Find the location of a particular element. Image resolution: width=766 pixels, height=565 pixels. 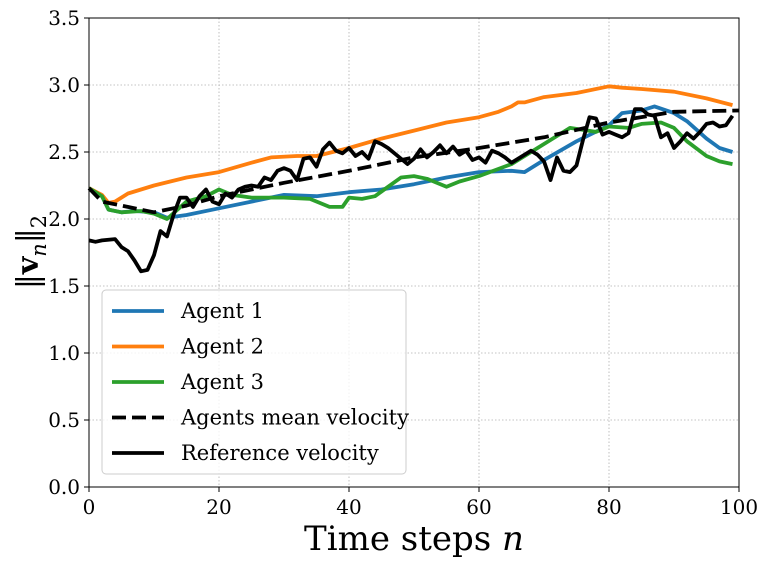

y-tick-label: 3.5 is located at coordinates (64, 18).